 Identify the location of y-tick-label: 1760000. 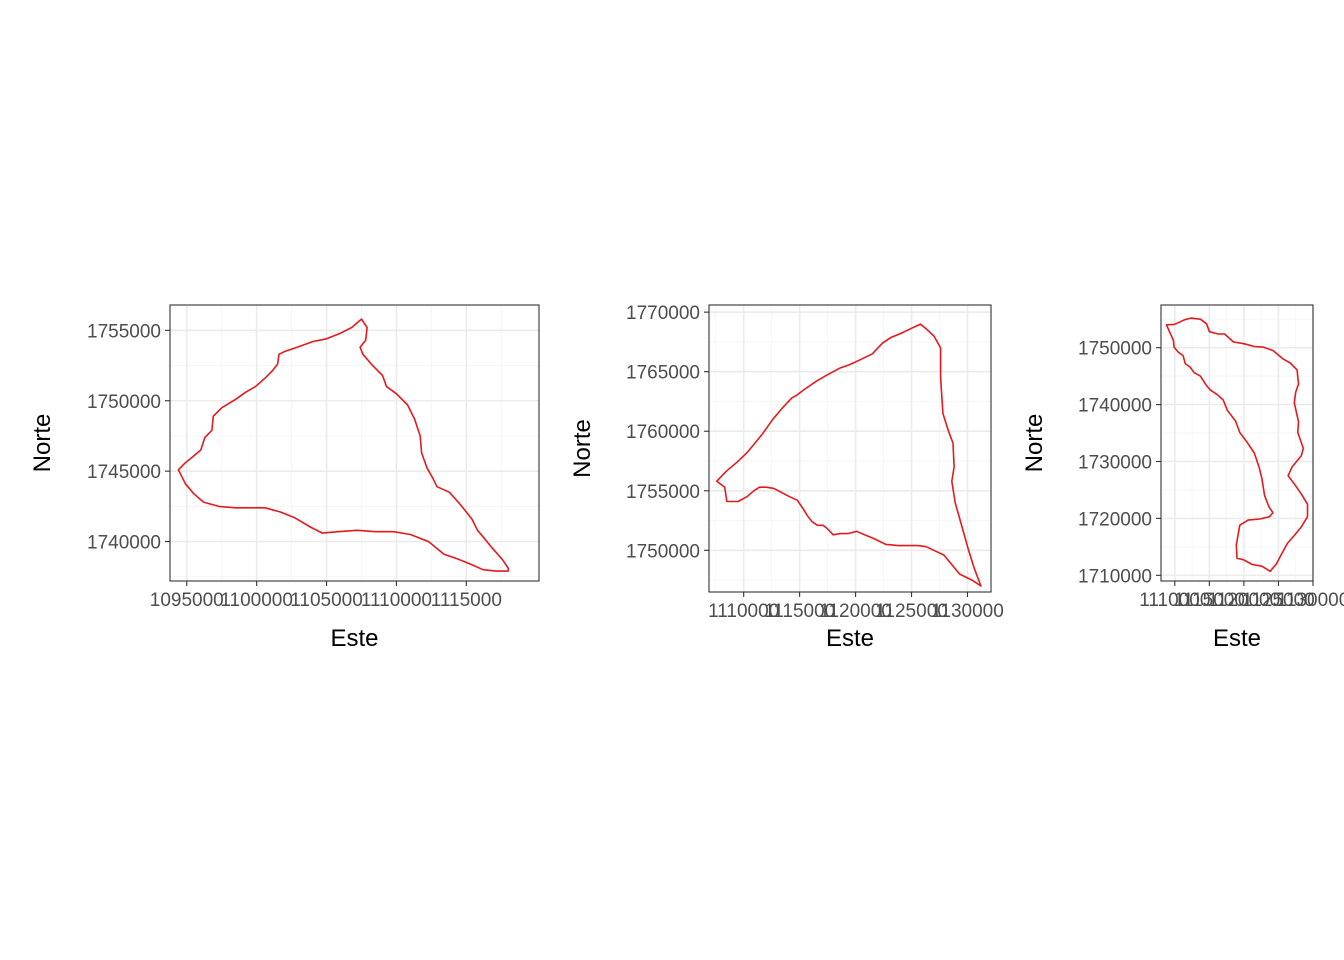
(663, 432).